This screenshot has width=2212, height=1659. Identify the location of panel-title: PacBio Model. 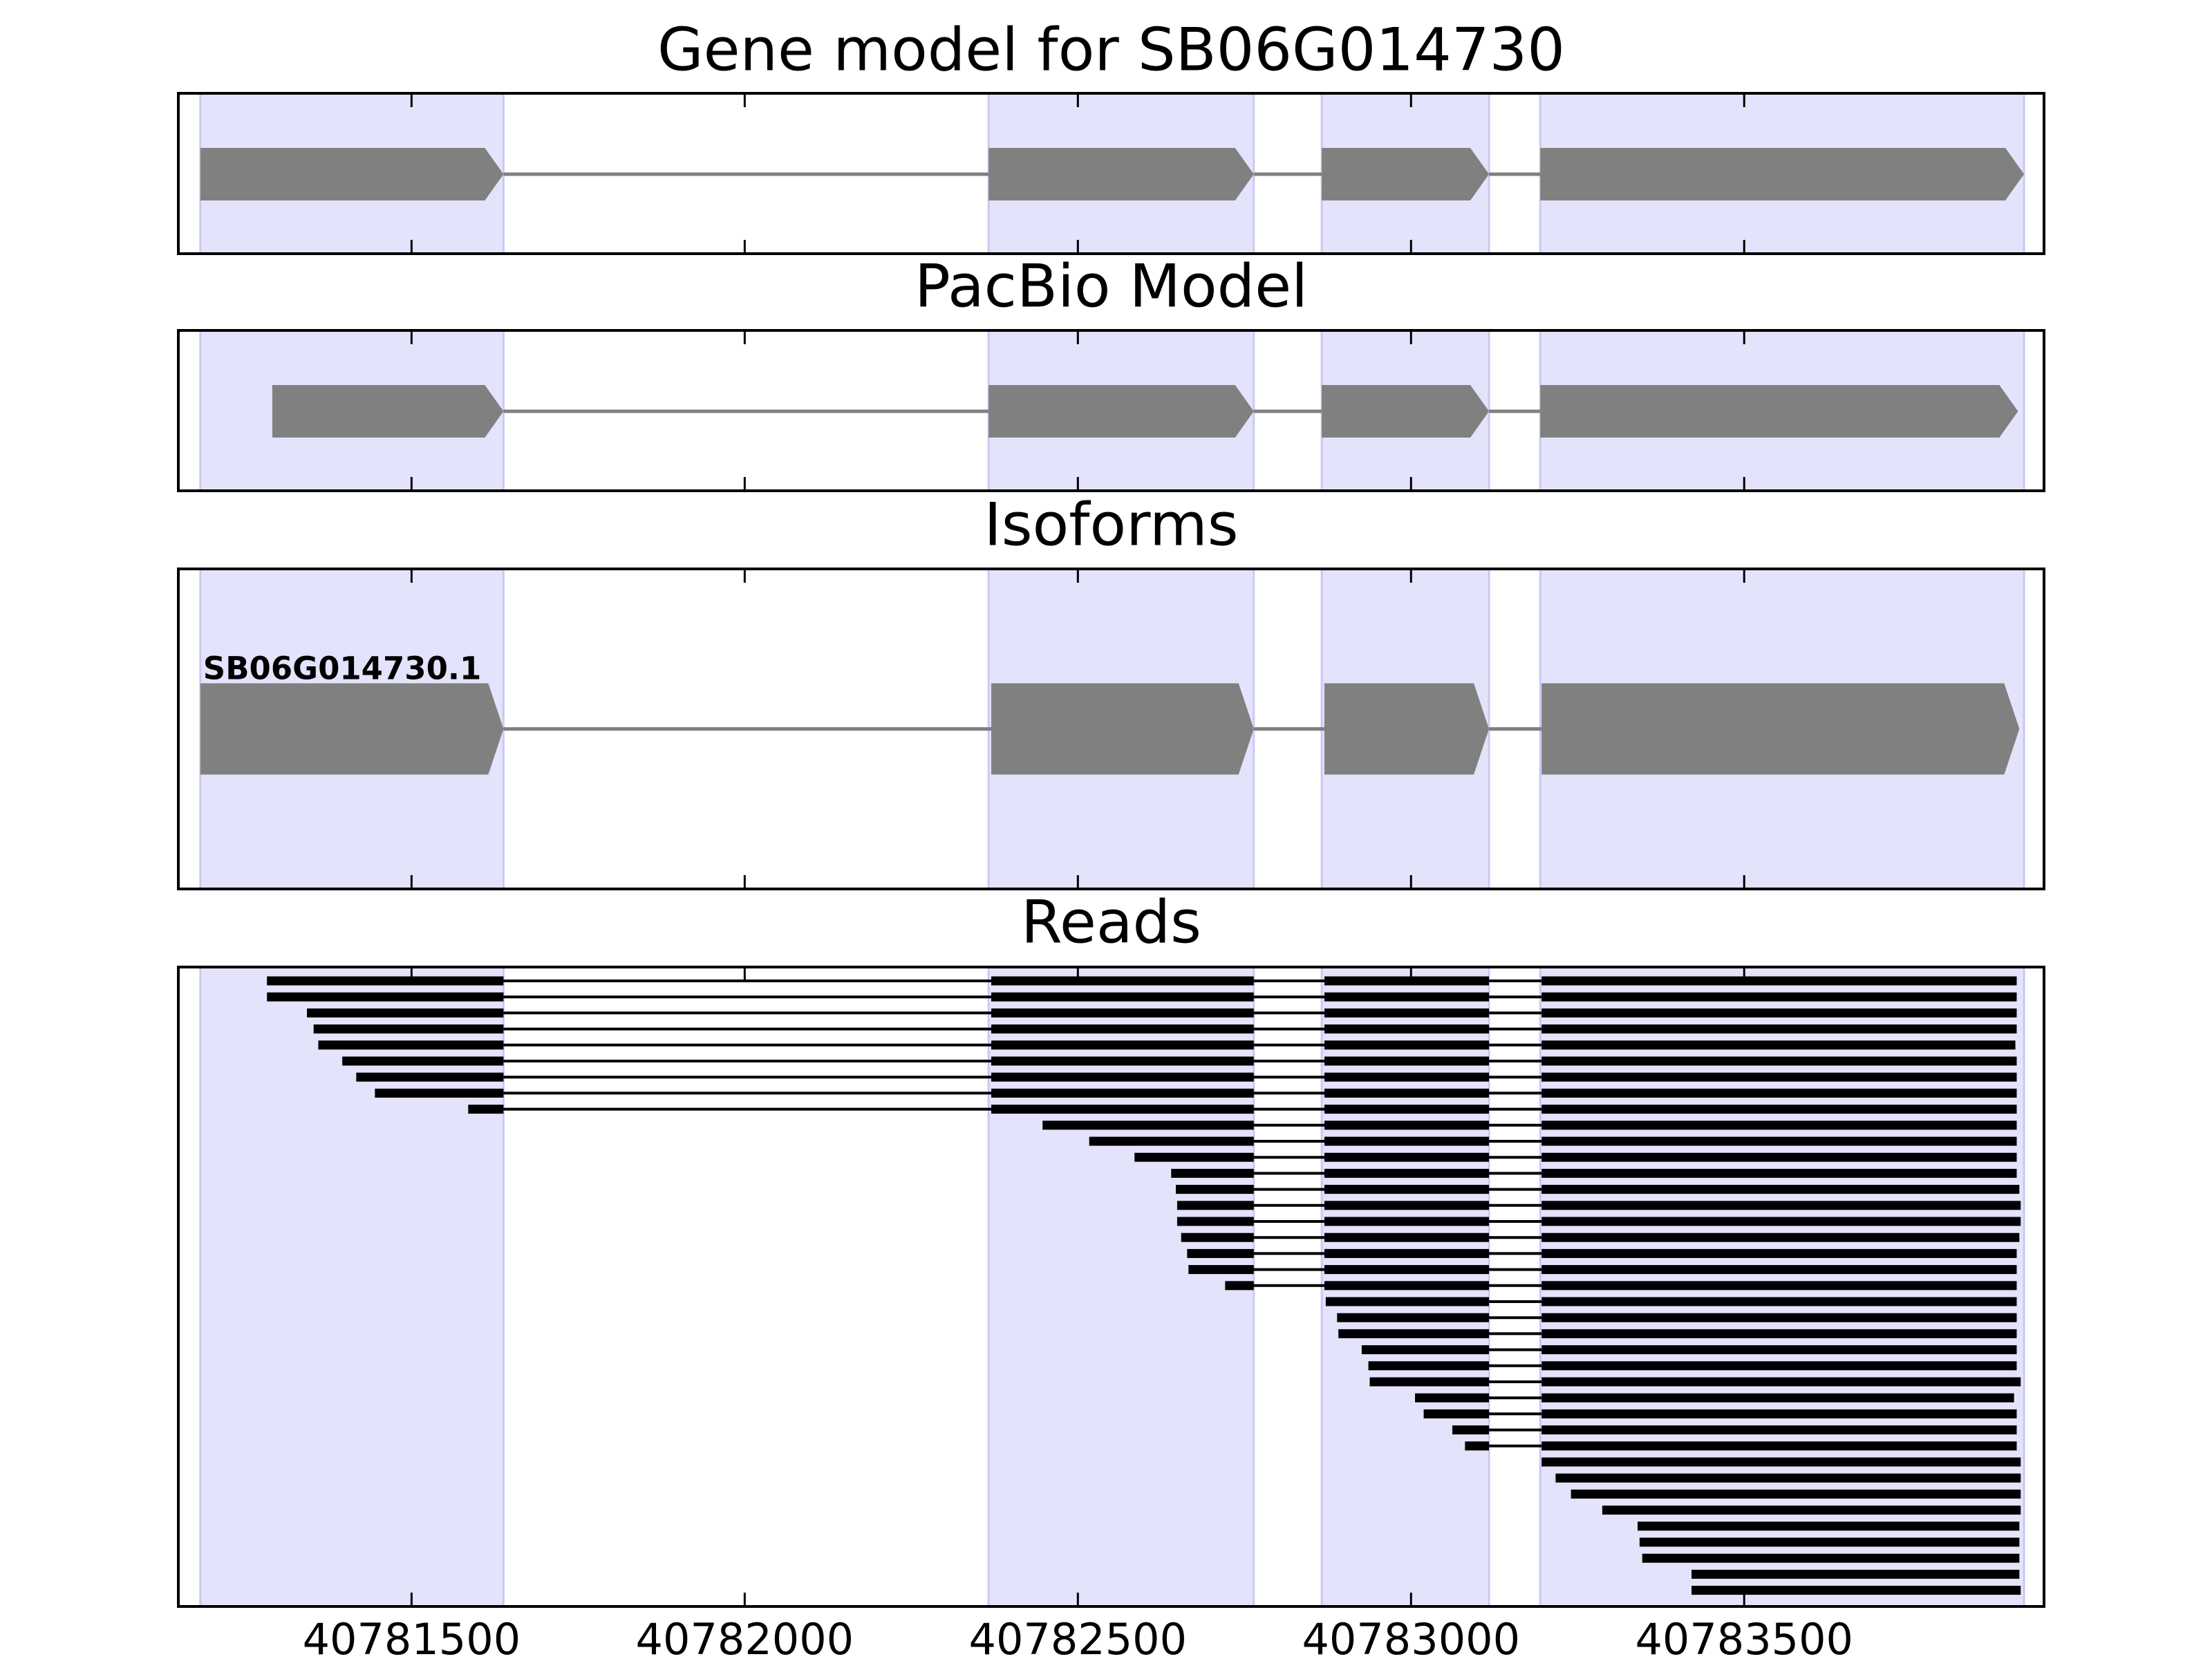
(1111, 286).